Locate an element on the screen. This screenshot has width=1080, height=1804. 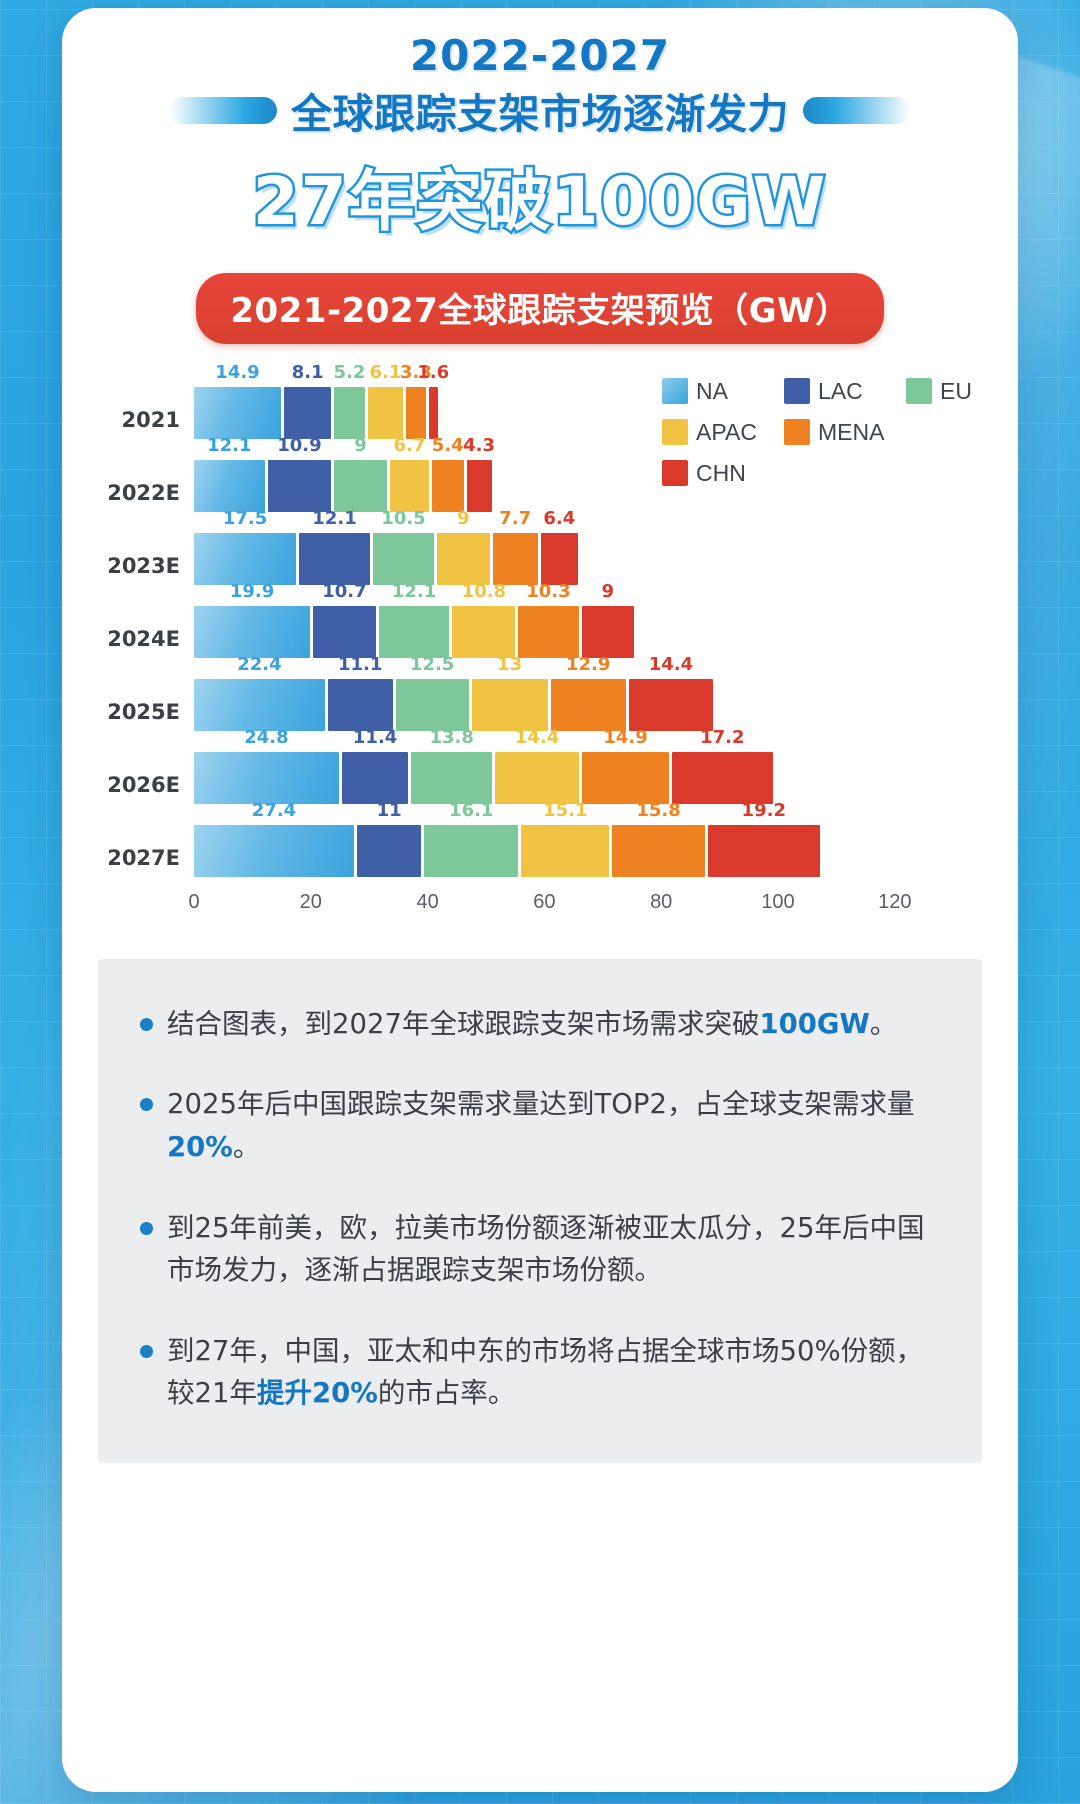
chart-bar-segment-eu: 13.8 is located at coordinates (451, 765).